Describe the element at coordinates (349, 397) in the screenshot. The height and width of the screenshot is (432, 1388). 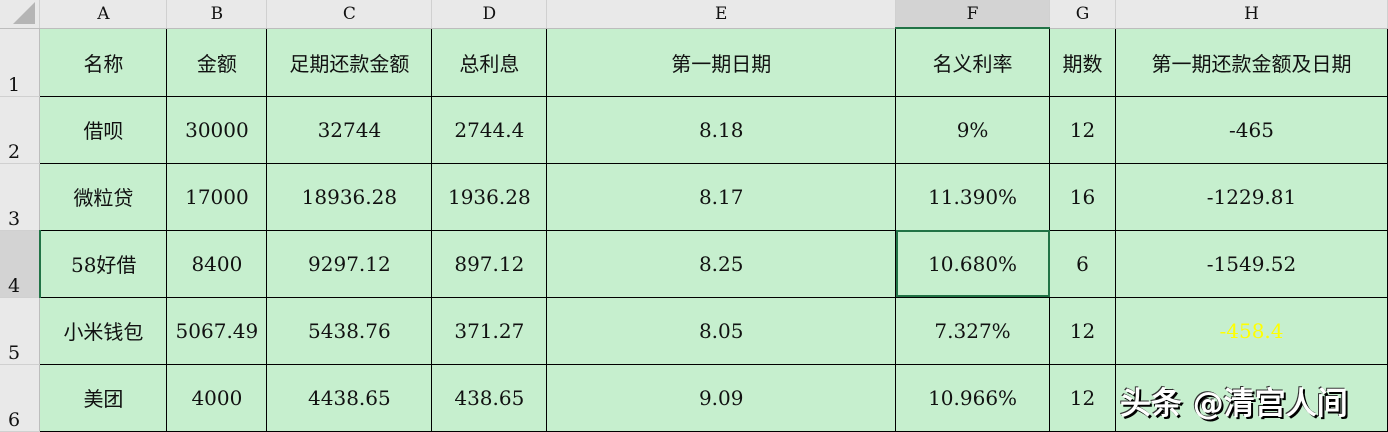
I see `cell-c6: 4438.65` at that location.